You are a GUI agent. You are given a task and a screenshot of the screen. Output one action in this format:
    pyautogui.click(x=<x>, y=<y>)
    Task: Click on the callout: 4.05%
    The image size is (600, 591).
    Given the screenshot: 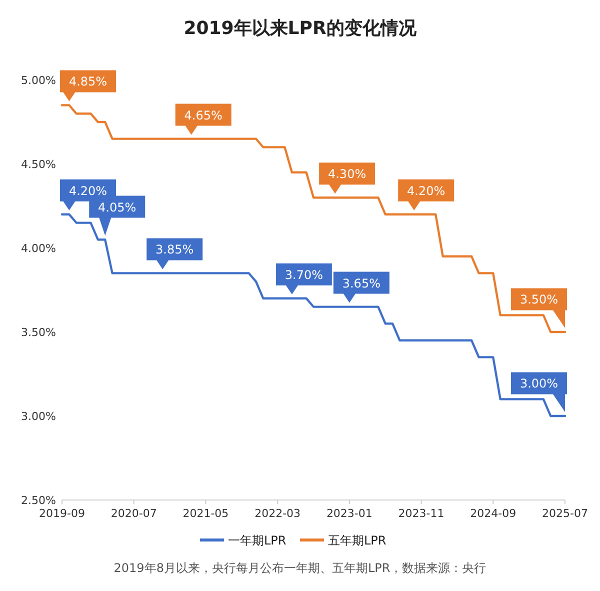 What is the action you would take?
    pyautogui.click(x=117, y=216)
    